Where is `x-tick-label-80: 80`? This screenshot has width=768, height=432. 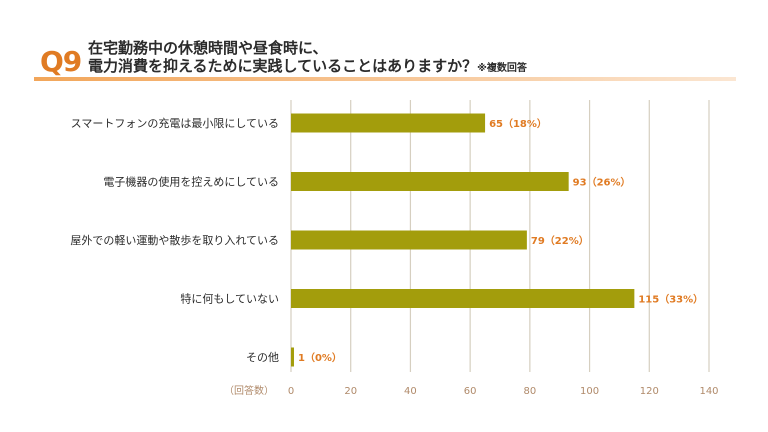
x-tick-label-80: 80 is located at coordinates (529, 391).